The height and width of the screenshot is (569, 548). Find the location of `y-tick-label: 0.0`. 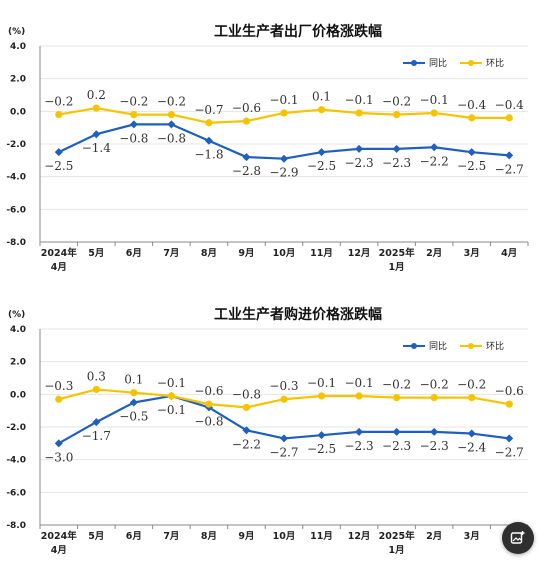

y-tick-label: 0.0 is located at coordinates (18, 395).